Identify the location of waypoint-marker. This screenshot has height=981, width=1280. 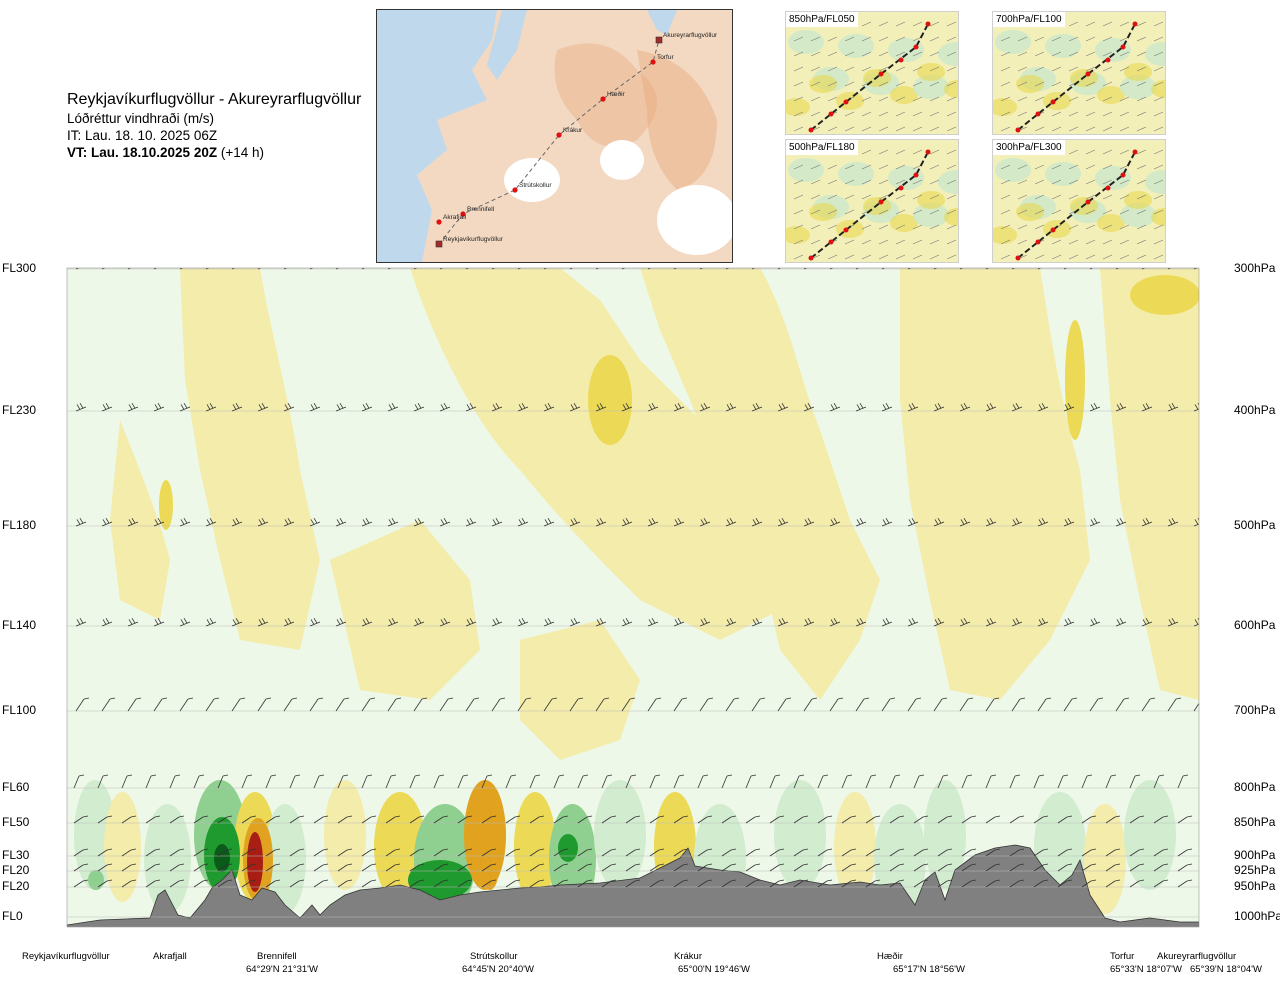
(439, 222).